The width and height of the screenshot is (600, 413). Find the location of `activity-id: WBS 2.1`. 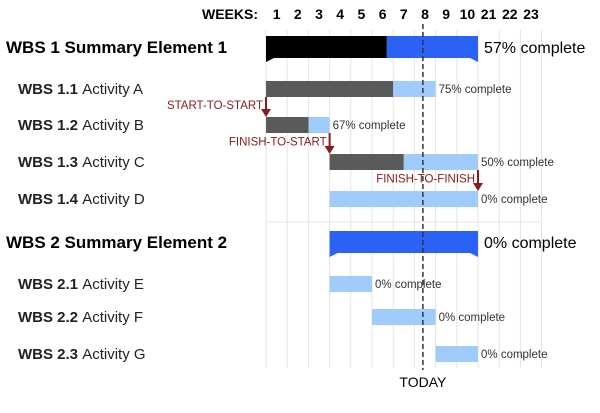

activity-id: WBS 2.1 is located at coordinates (50, 284).